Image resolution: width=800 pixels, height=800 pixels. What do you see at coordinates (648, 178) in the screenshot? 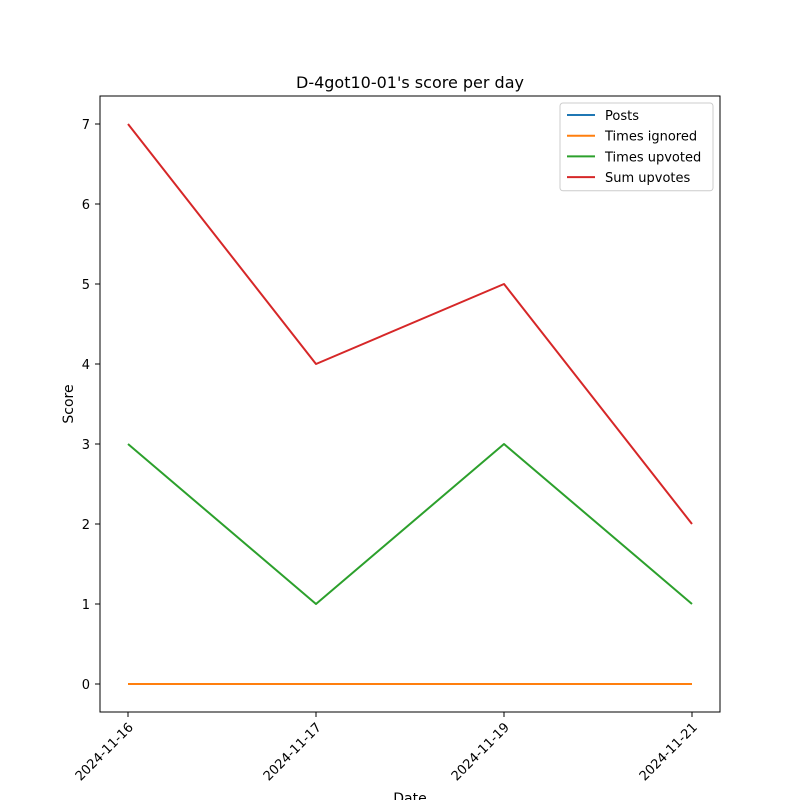
I see `legend-label: Sum upvotes` at bounding box center [648, 178].